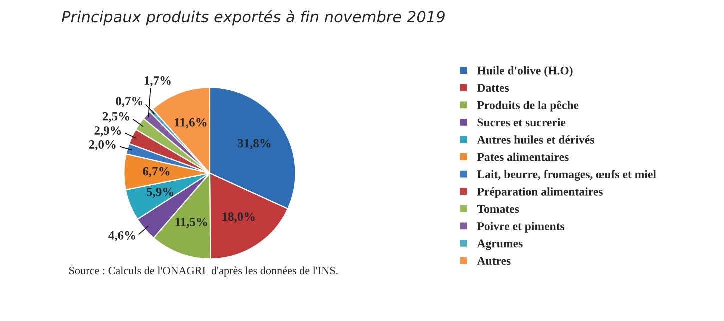 This screenshot has width=724, height=321. What do you see at coordinates (498, 209) in the screenshot?
I see `legend-label: Tomates` at bounding box center [498, 209].